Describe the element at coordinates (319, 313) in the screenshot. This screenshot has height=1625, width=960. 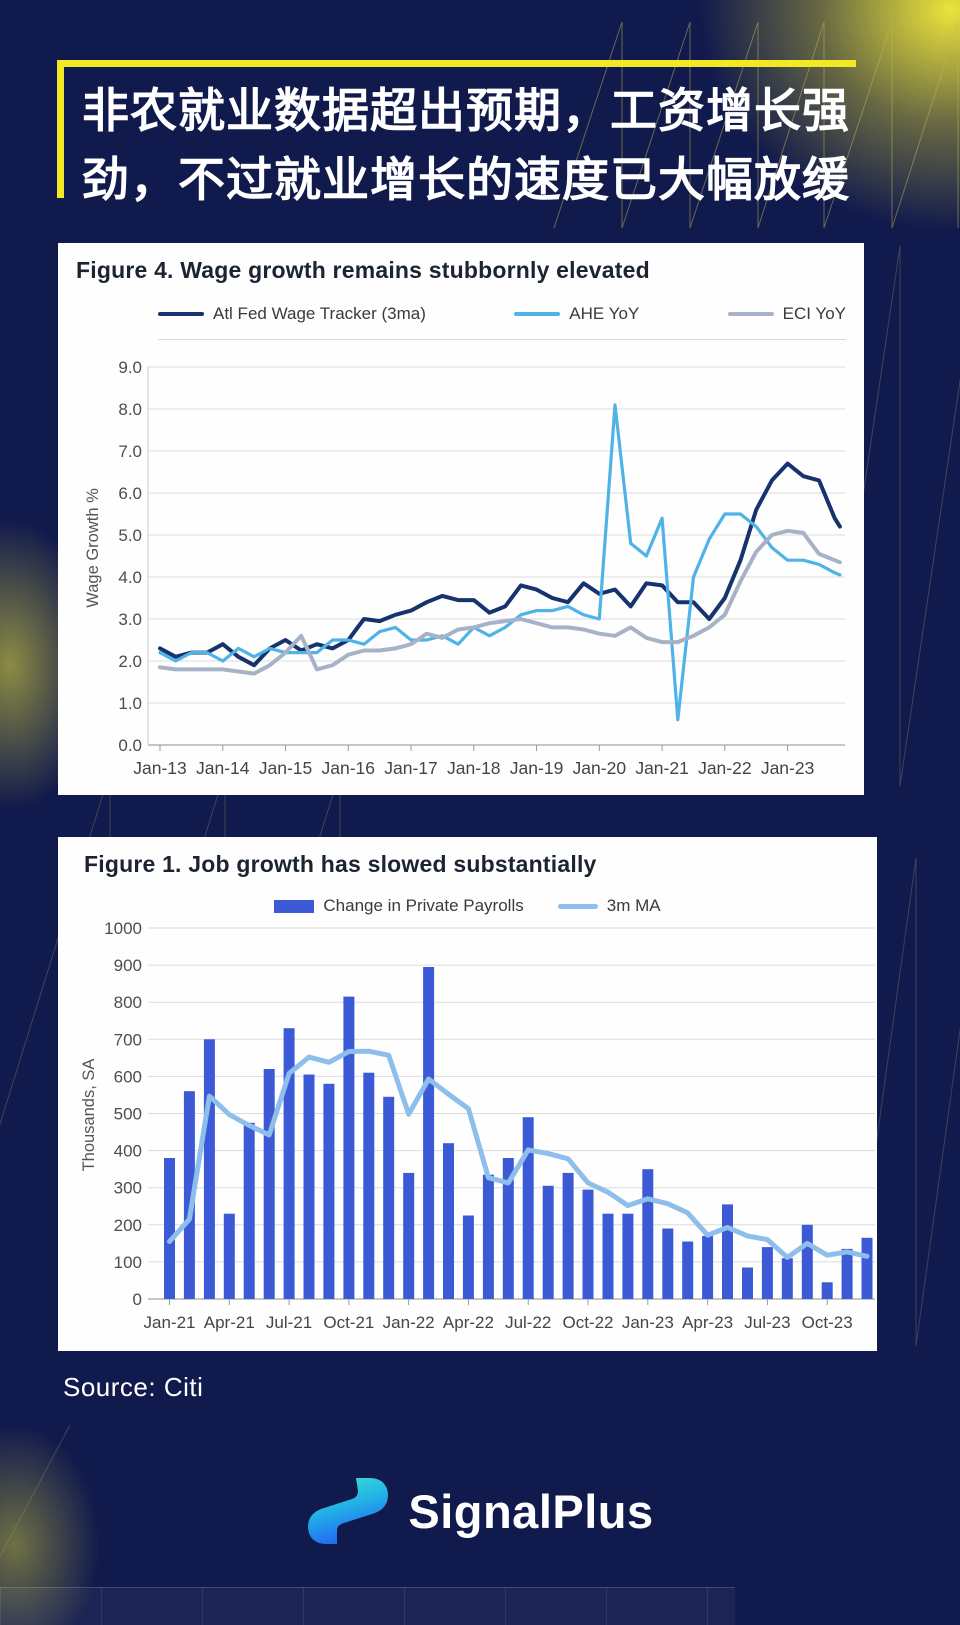
I see `legend-label-atl-fed: Atl Fed Wage Tracker (3ma)` at that location.